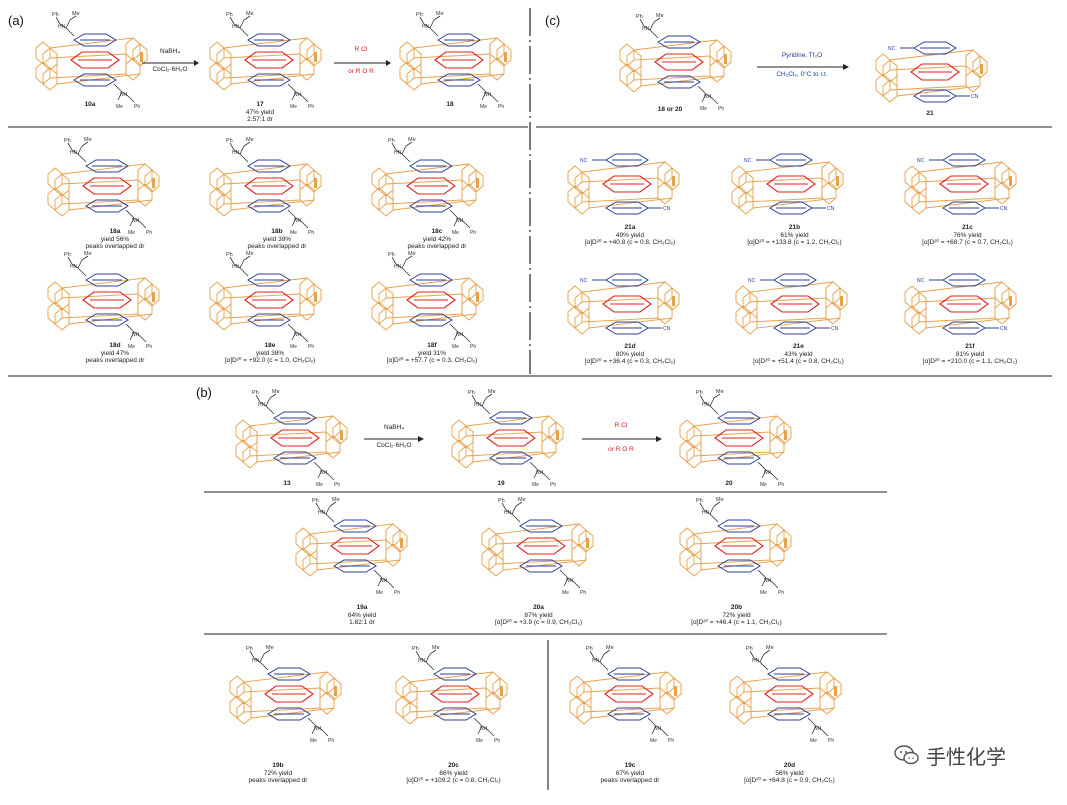  Describe the element at coordinates (930, 113) in the screenshot. I see `label-21: 21` at that location.